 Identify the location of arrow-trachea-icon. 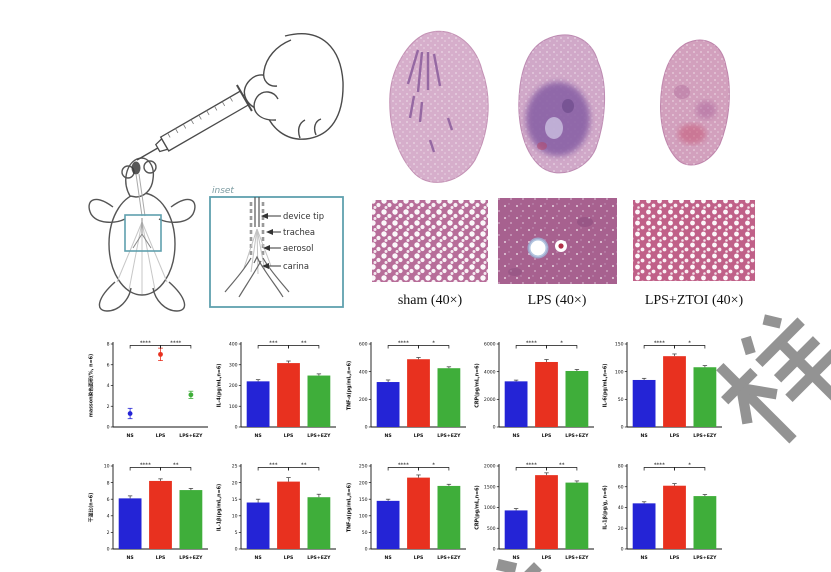
(269, 232).